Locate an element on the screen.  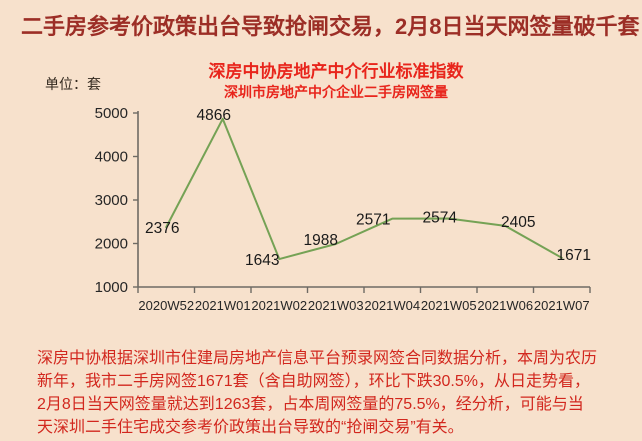
svg-text: 2021W04 is located at coordinates (392, 305).